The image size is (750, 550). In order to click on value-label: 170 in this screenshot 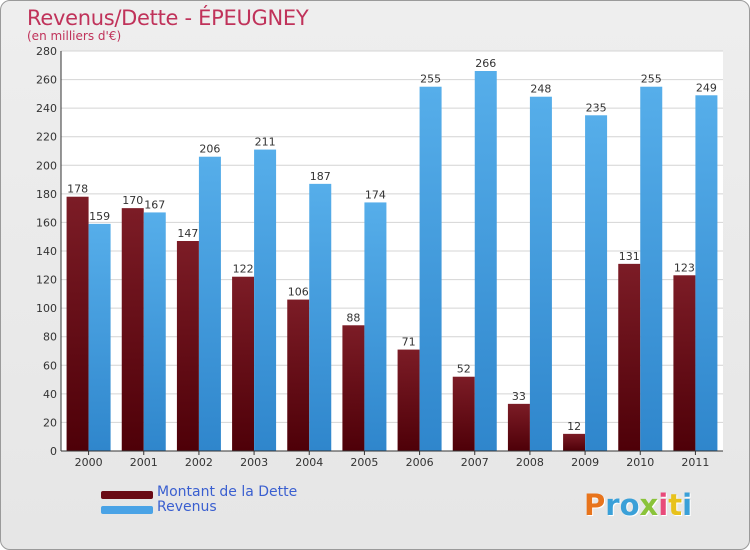, I will do `click(132, 200)`.